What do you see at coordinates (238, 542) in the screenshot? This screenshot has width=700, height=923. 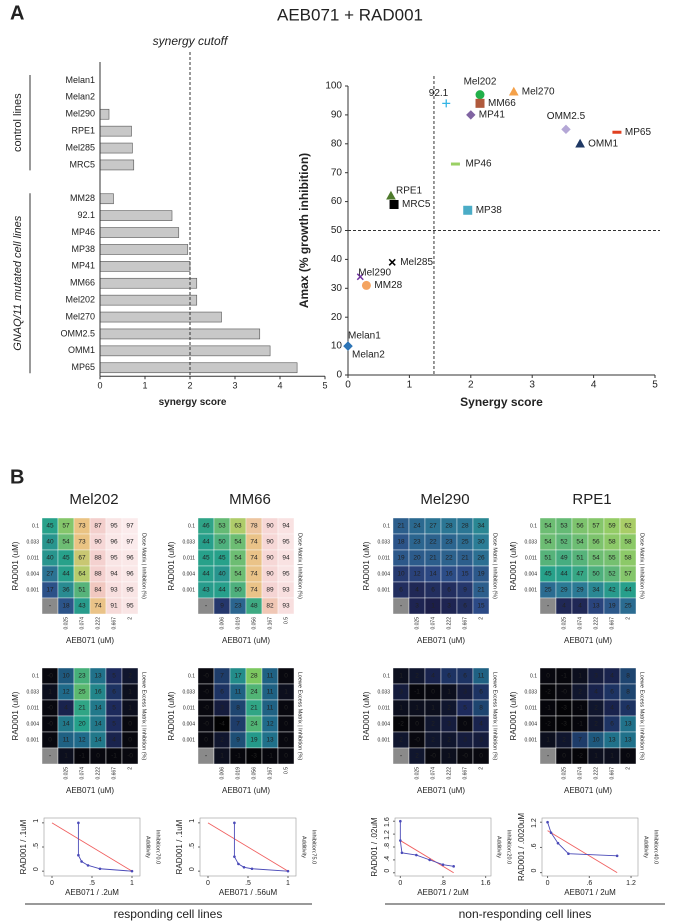 I see `cell-value: 54` at bounding box center [238, 542].